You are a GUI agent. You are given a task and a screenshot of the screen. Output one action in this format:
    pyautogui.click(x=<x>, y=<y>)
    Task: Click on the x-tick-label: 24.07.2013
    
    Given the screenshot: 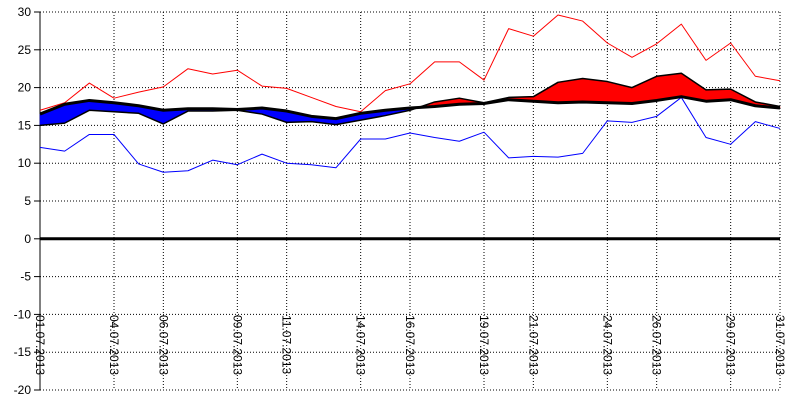 What is the action you would take?
    pyautogui.click(x=607, y=345)
    